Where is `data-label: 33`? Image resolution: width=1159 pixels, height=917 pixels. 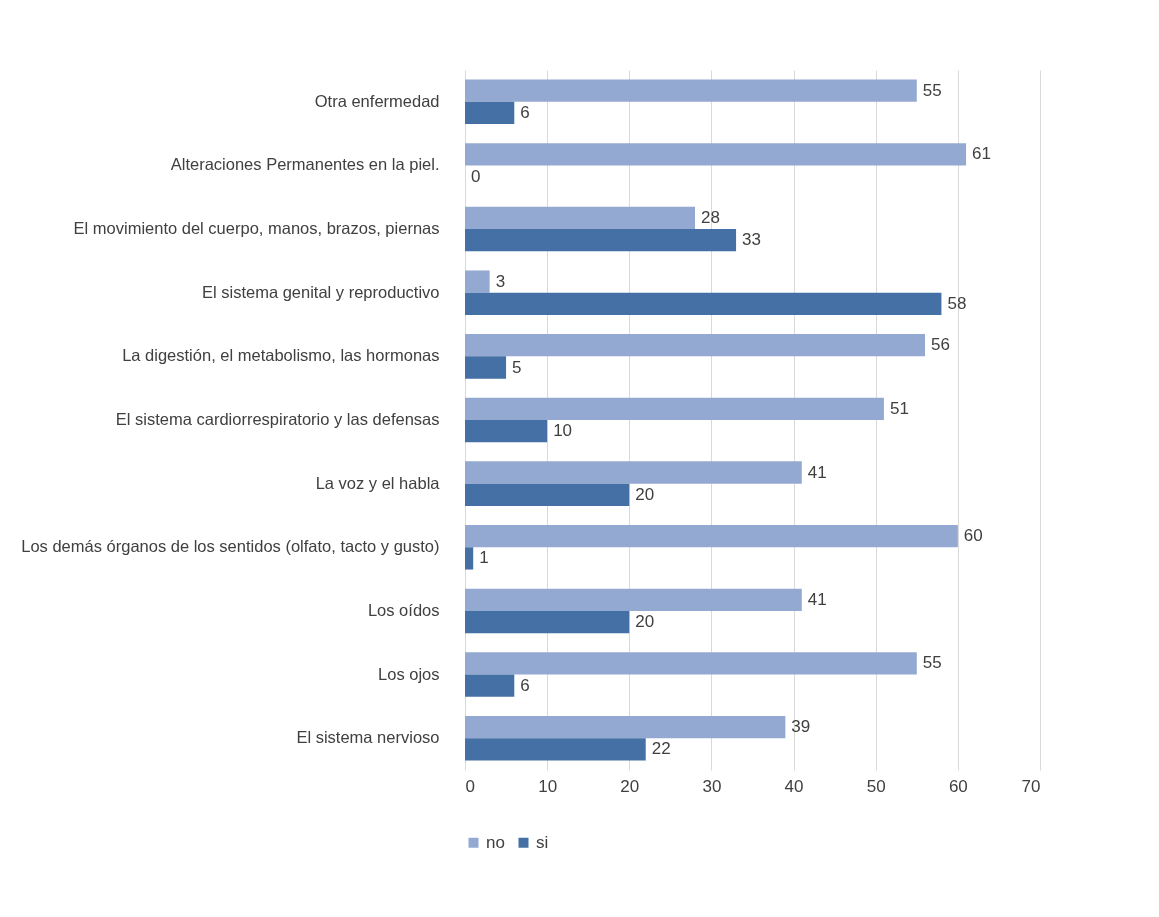
data-label: 33 is located at coordinates (751, 240).